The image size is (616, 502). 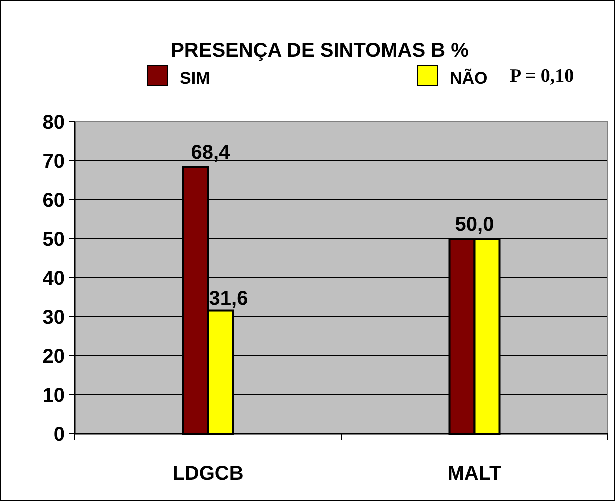 What do you see at coordinates (59, 435) in the screenshot?
I see `y-tick-label: 0` at bounding box center [59, 435].